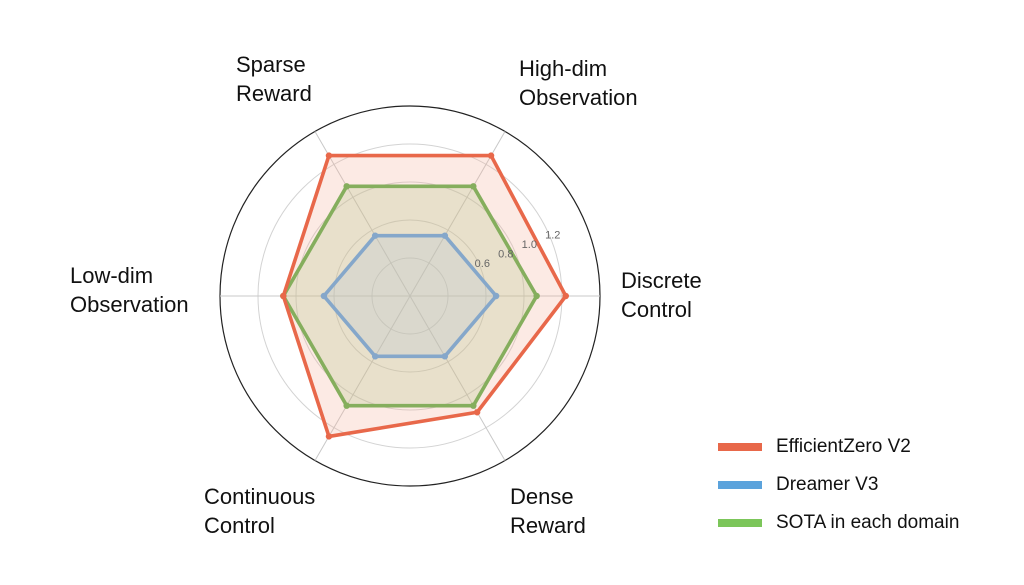 The width and height of the screenshot is (1024, 585). I want to click on radial-tick-label: 0.8, so click(505, 254).